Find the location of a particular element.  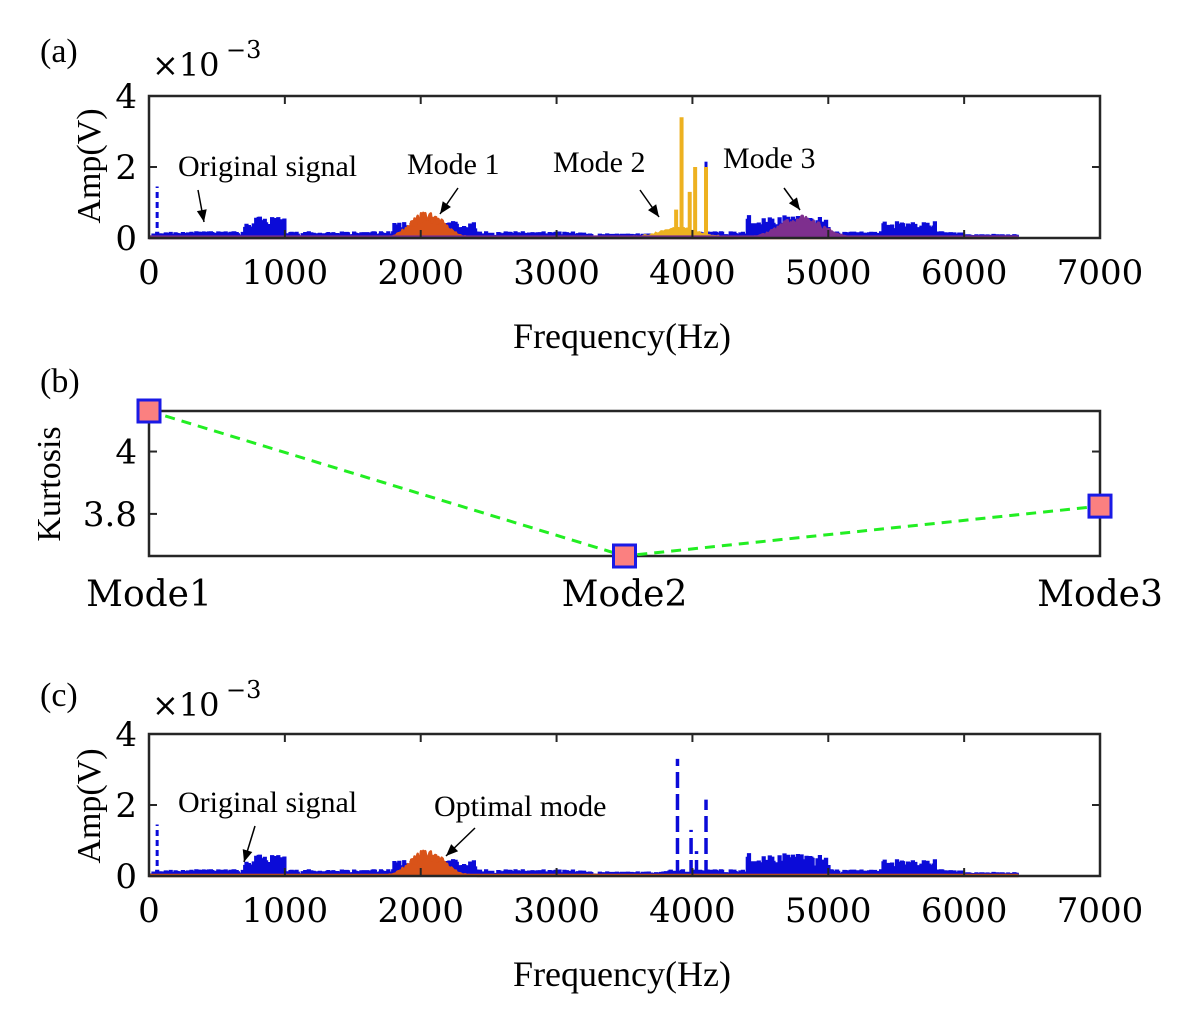

annotations: Original signal Optimal mode is located at coordinates (392, 824).